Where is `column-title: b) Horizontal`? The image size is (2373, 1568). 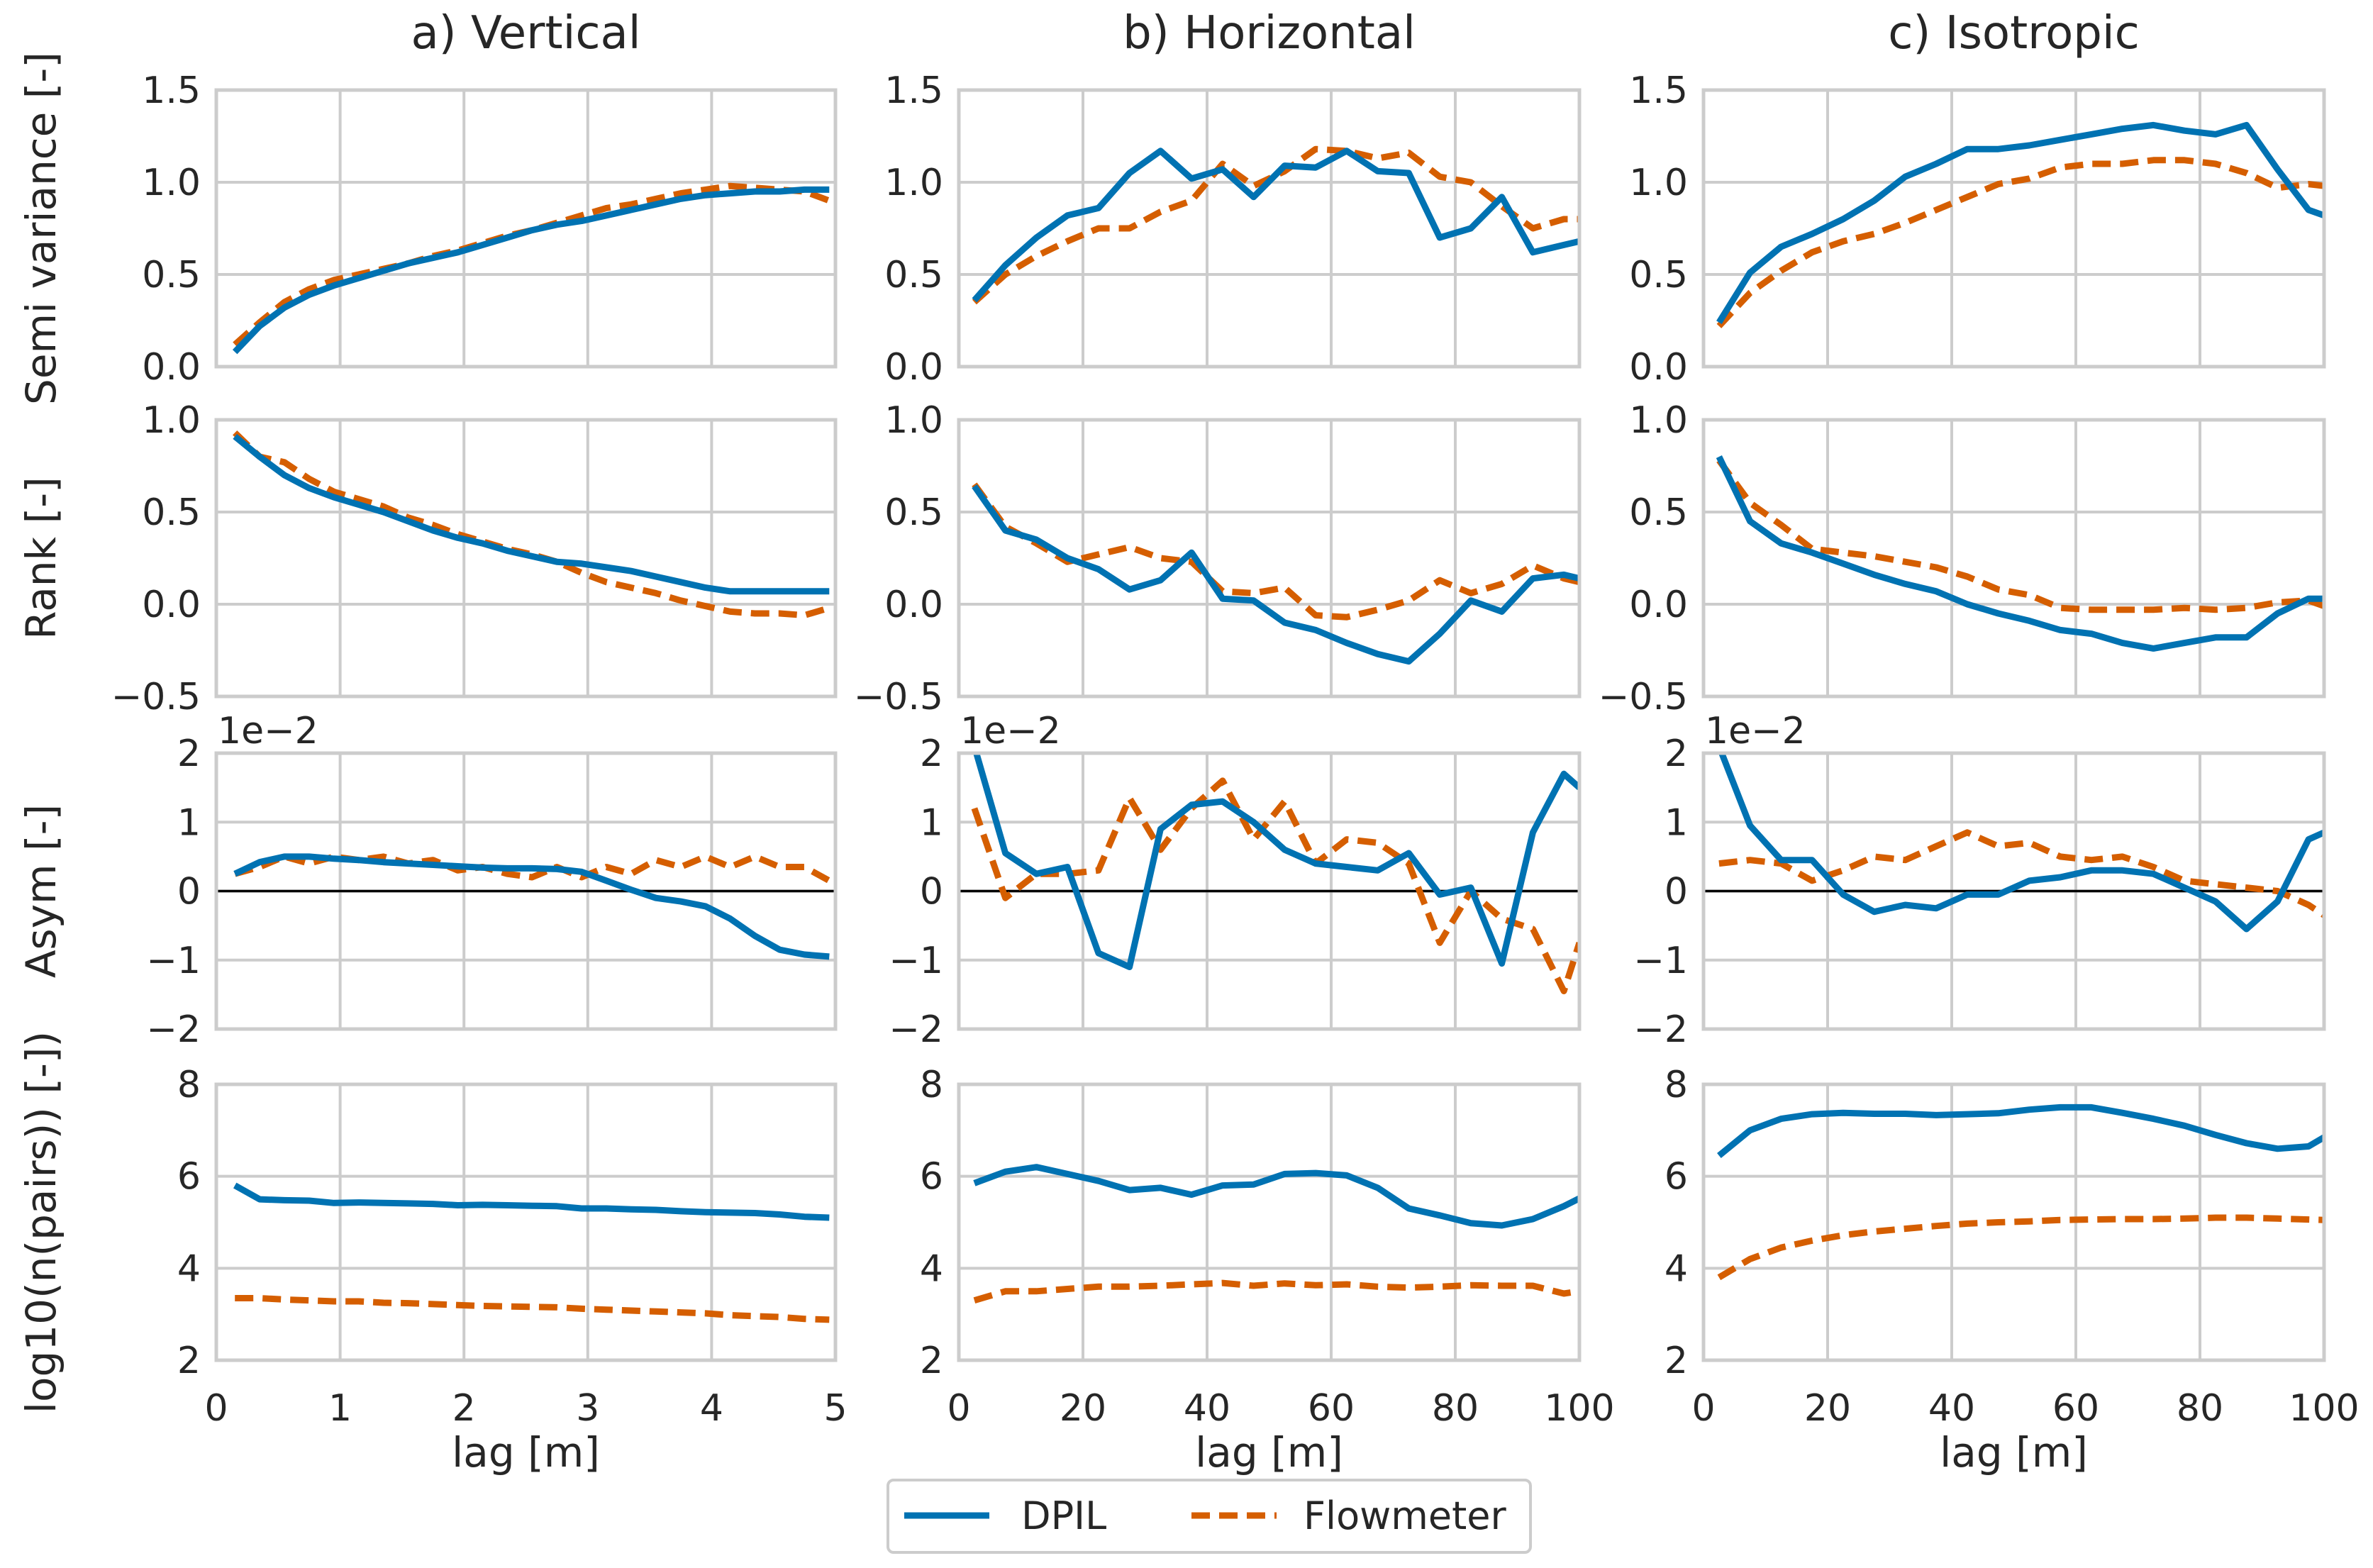 column-title: b) Horizontal is located at coordinates (1269, 33).